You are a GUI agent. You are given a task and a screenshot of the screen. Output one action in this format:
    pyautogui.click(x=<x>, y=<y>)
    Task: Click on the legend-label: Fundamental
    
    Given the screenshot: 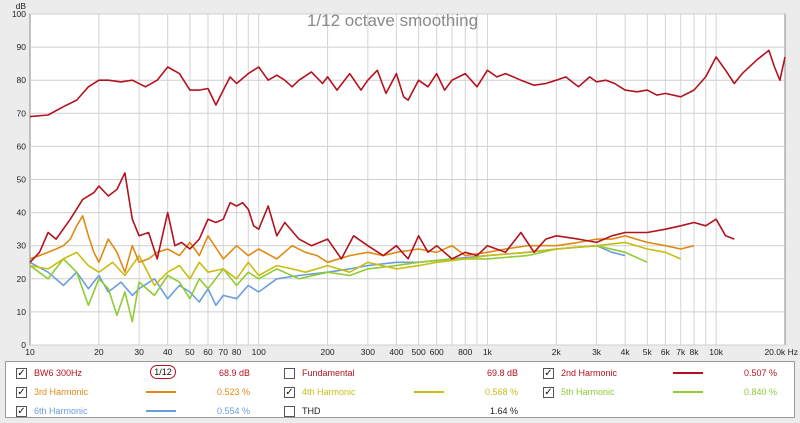 What is the action you would take?
    pyautogui.click(x=328, y=373)
    